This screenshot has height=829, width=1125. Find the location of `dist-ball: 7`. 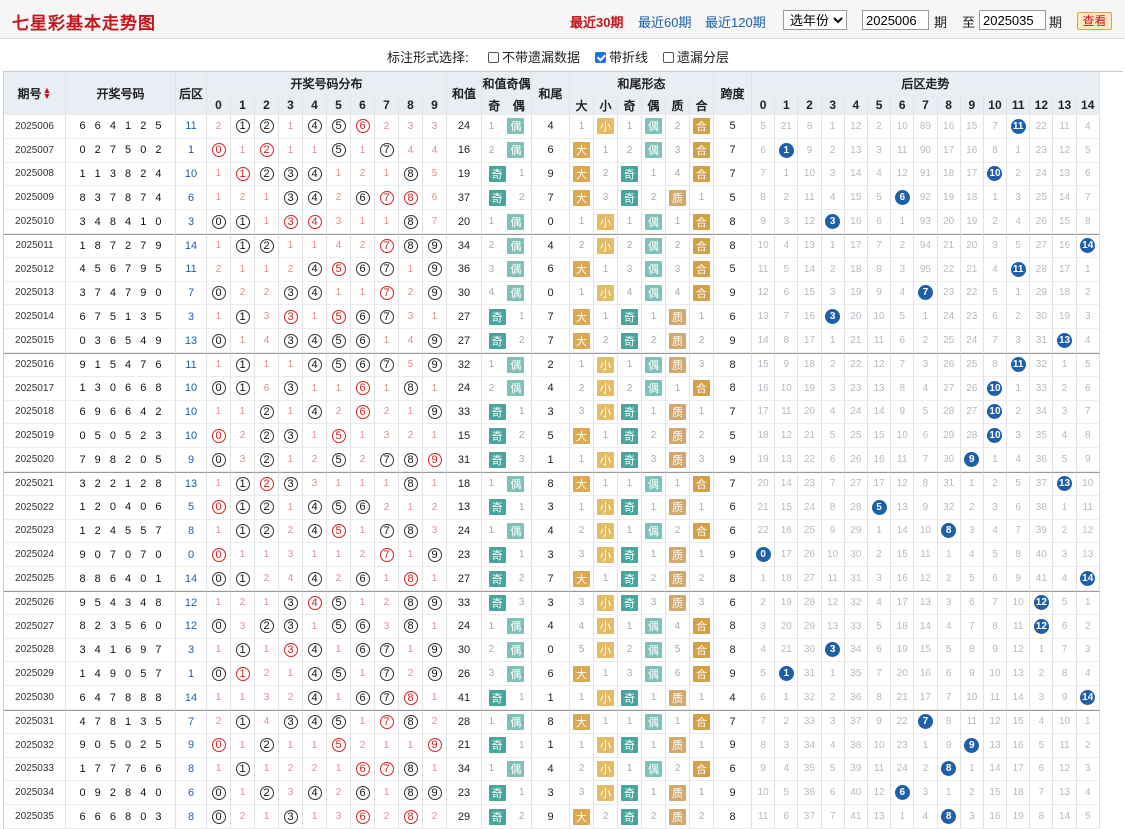

dist-ball: 7 is located at coordinates (386, 697).